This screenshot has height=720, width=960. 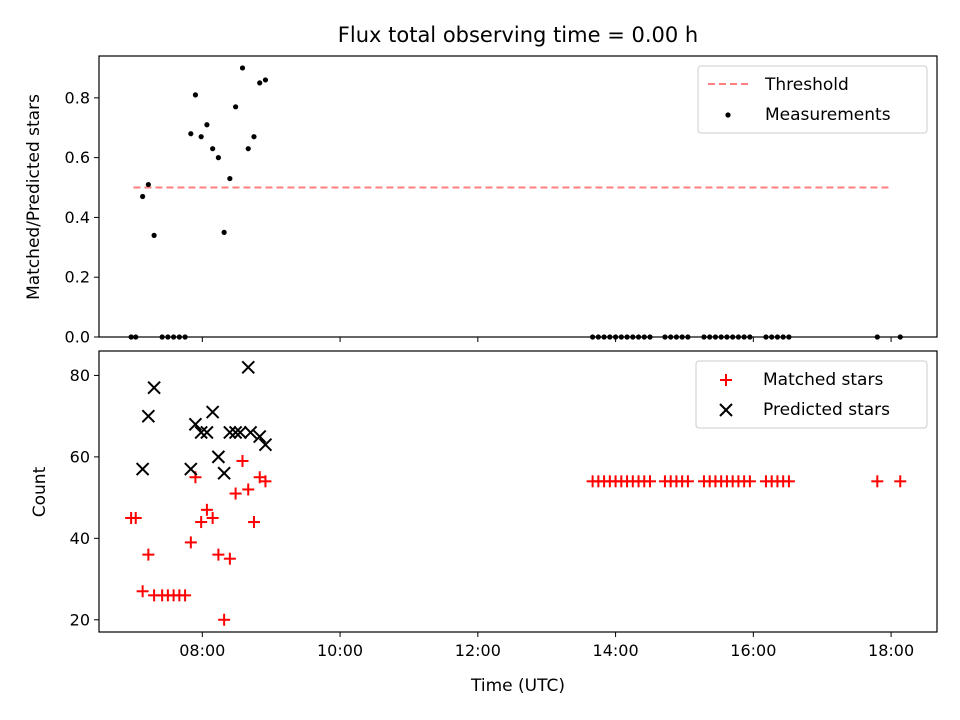 I want to click on x-tick-label: 08:00, so click(x=202, y=650).